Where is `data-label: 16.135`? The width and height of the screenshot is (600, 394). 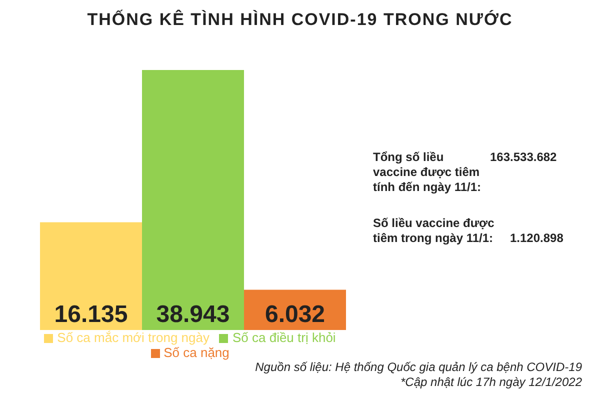
data-label: 16.135 is located at coordinates (91, 314).